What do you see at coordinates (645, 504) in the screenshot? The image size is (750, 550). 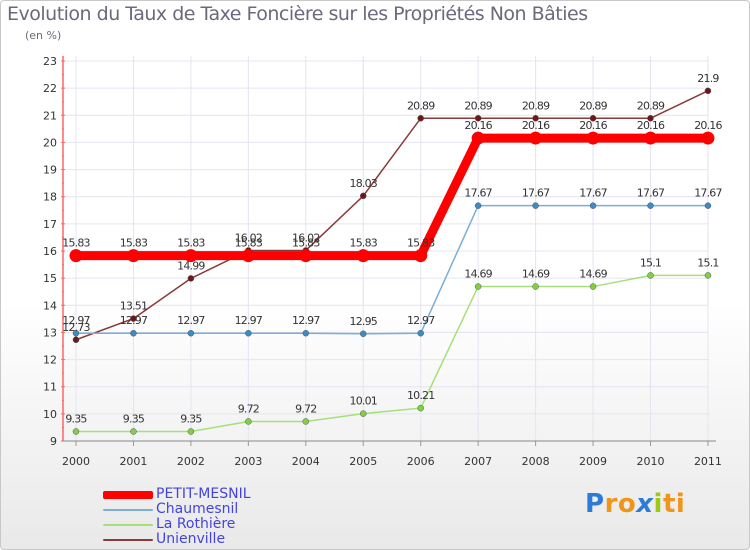 I see `logo-letter: x` at bounding box center [645, 504].